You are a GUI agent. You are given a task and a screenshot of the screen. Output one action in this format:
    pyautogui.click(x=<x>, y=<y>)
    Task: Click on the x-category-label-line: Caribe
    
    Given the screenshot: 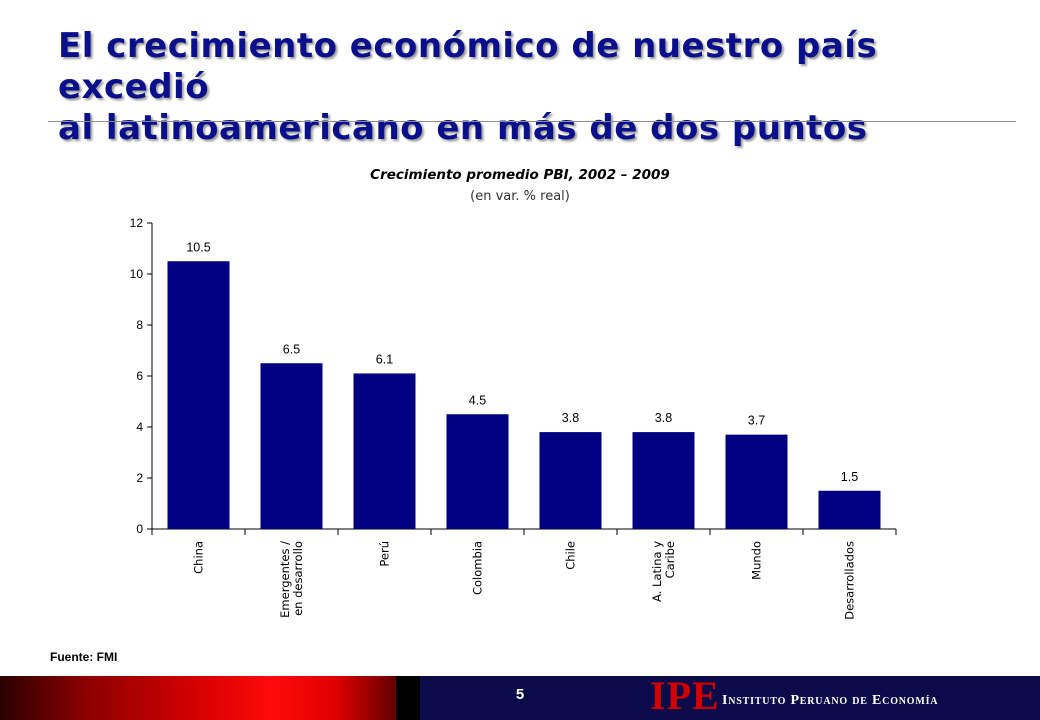 What is the action you would take?
    pyautogui.click(x=670, y=559)
    